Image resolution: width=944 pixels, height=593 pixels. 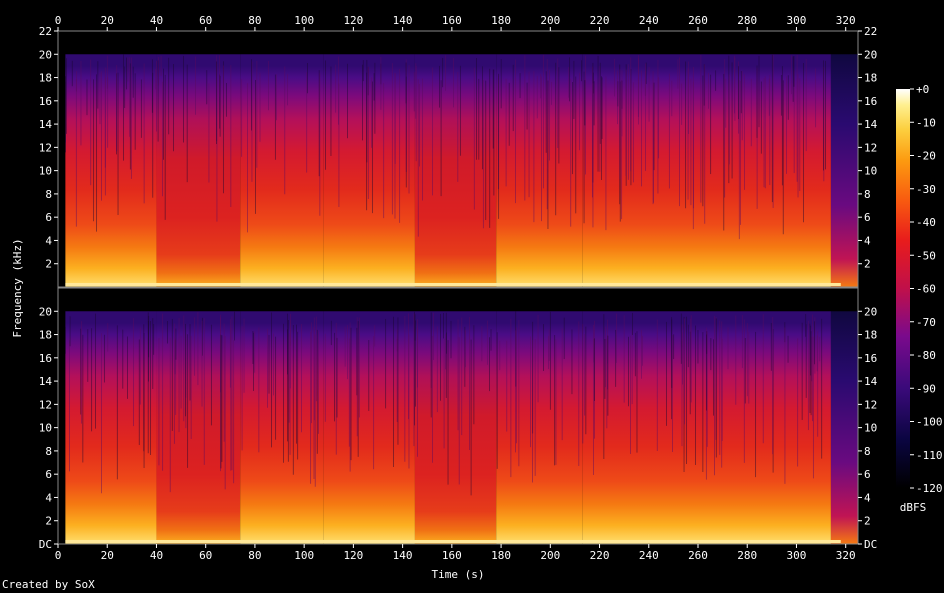 What do you see at coordinates (926, 255) in the screenshot?
I see `colorbar-tick-label: -50` at bounding box center [926, 255].